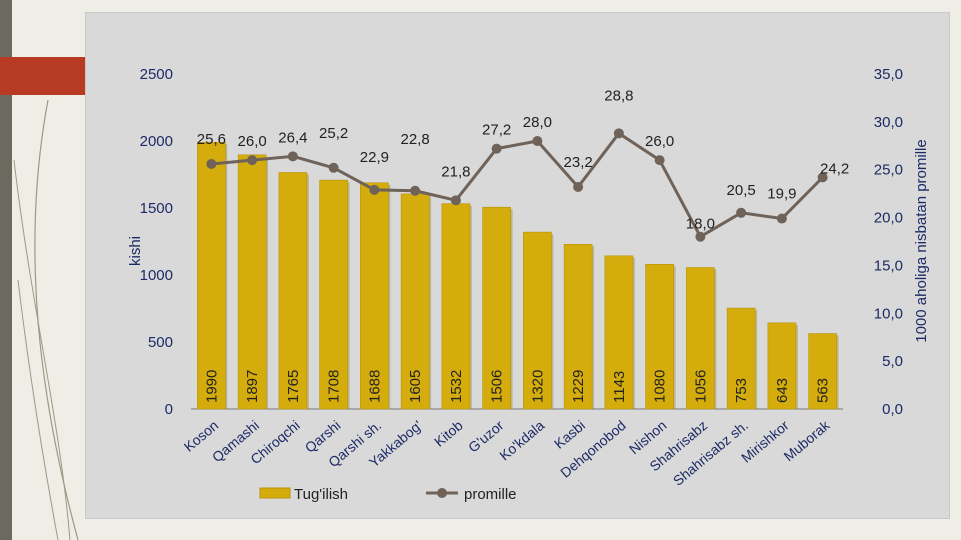 Image resolution: width=961 pixels, height=540 pixels. I want to click on y-tick-label: 500, so click(160, 342).